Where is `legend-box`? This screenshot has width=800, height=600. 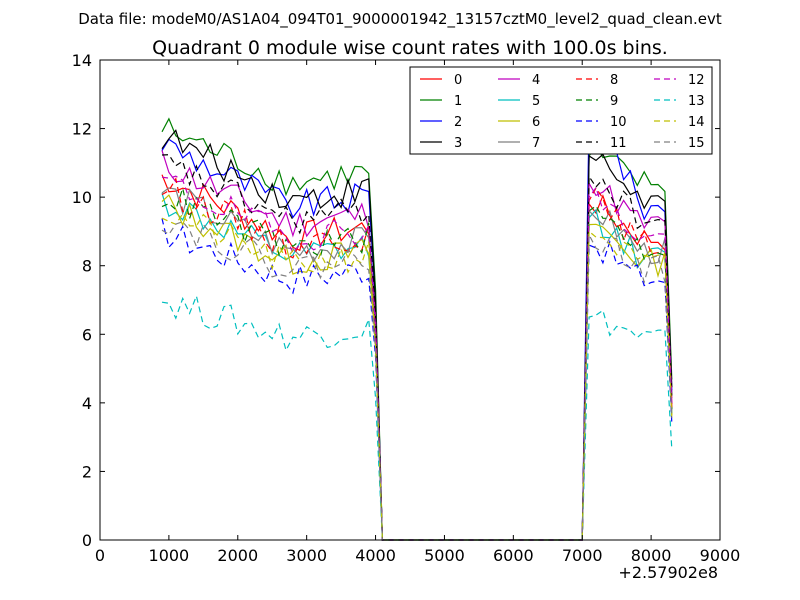
legend-box is located at coordinates (561, 110).